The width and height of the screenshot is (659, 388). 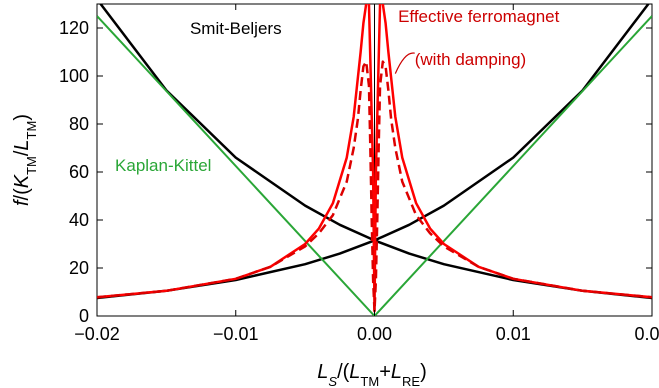 I want to click on axis-title-part: RE, so click(x=411, y=381).